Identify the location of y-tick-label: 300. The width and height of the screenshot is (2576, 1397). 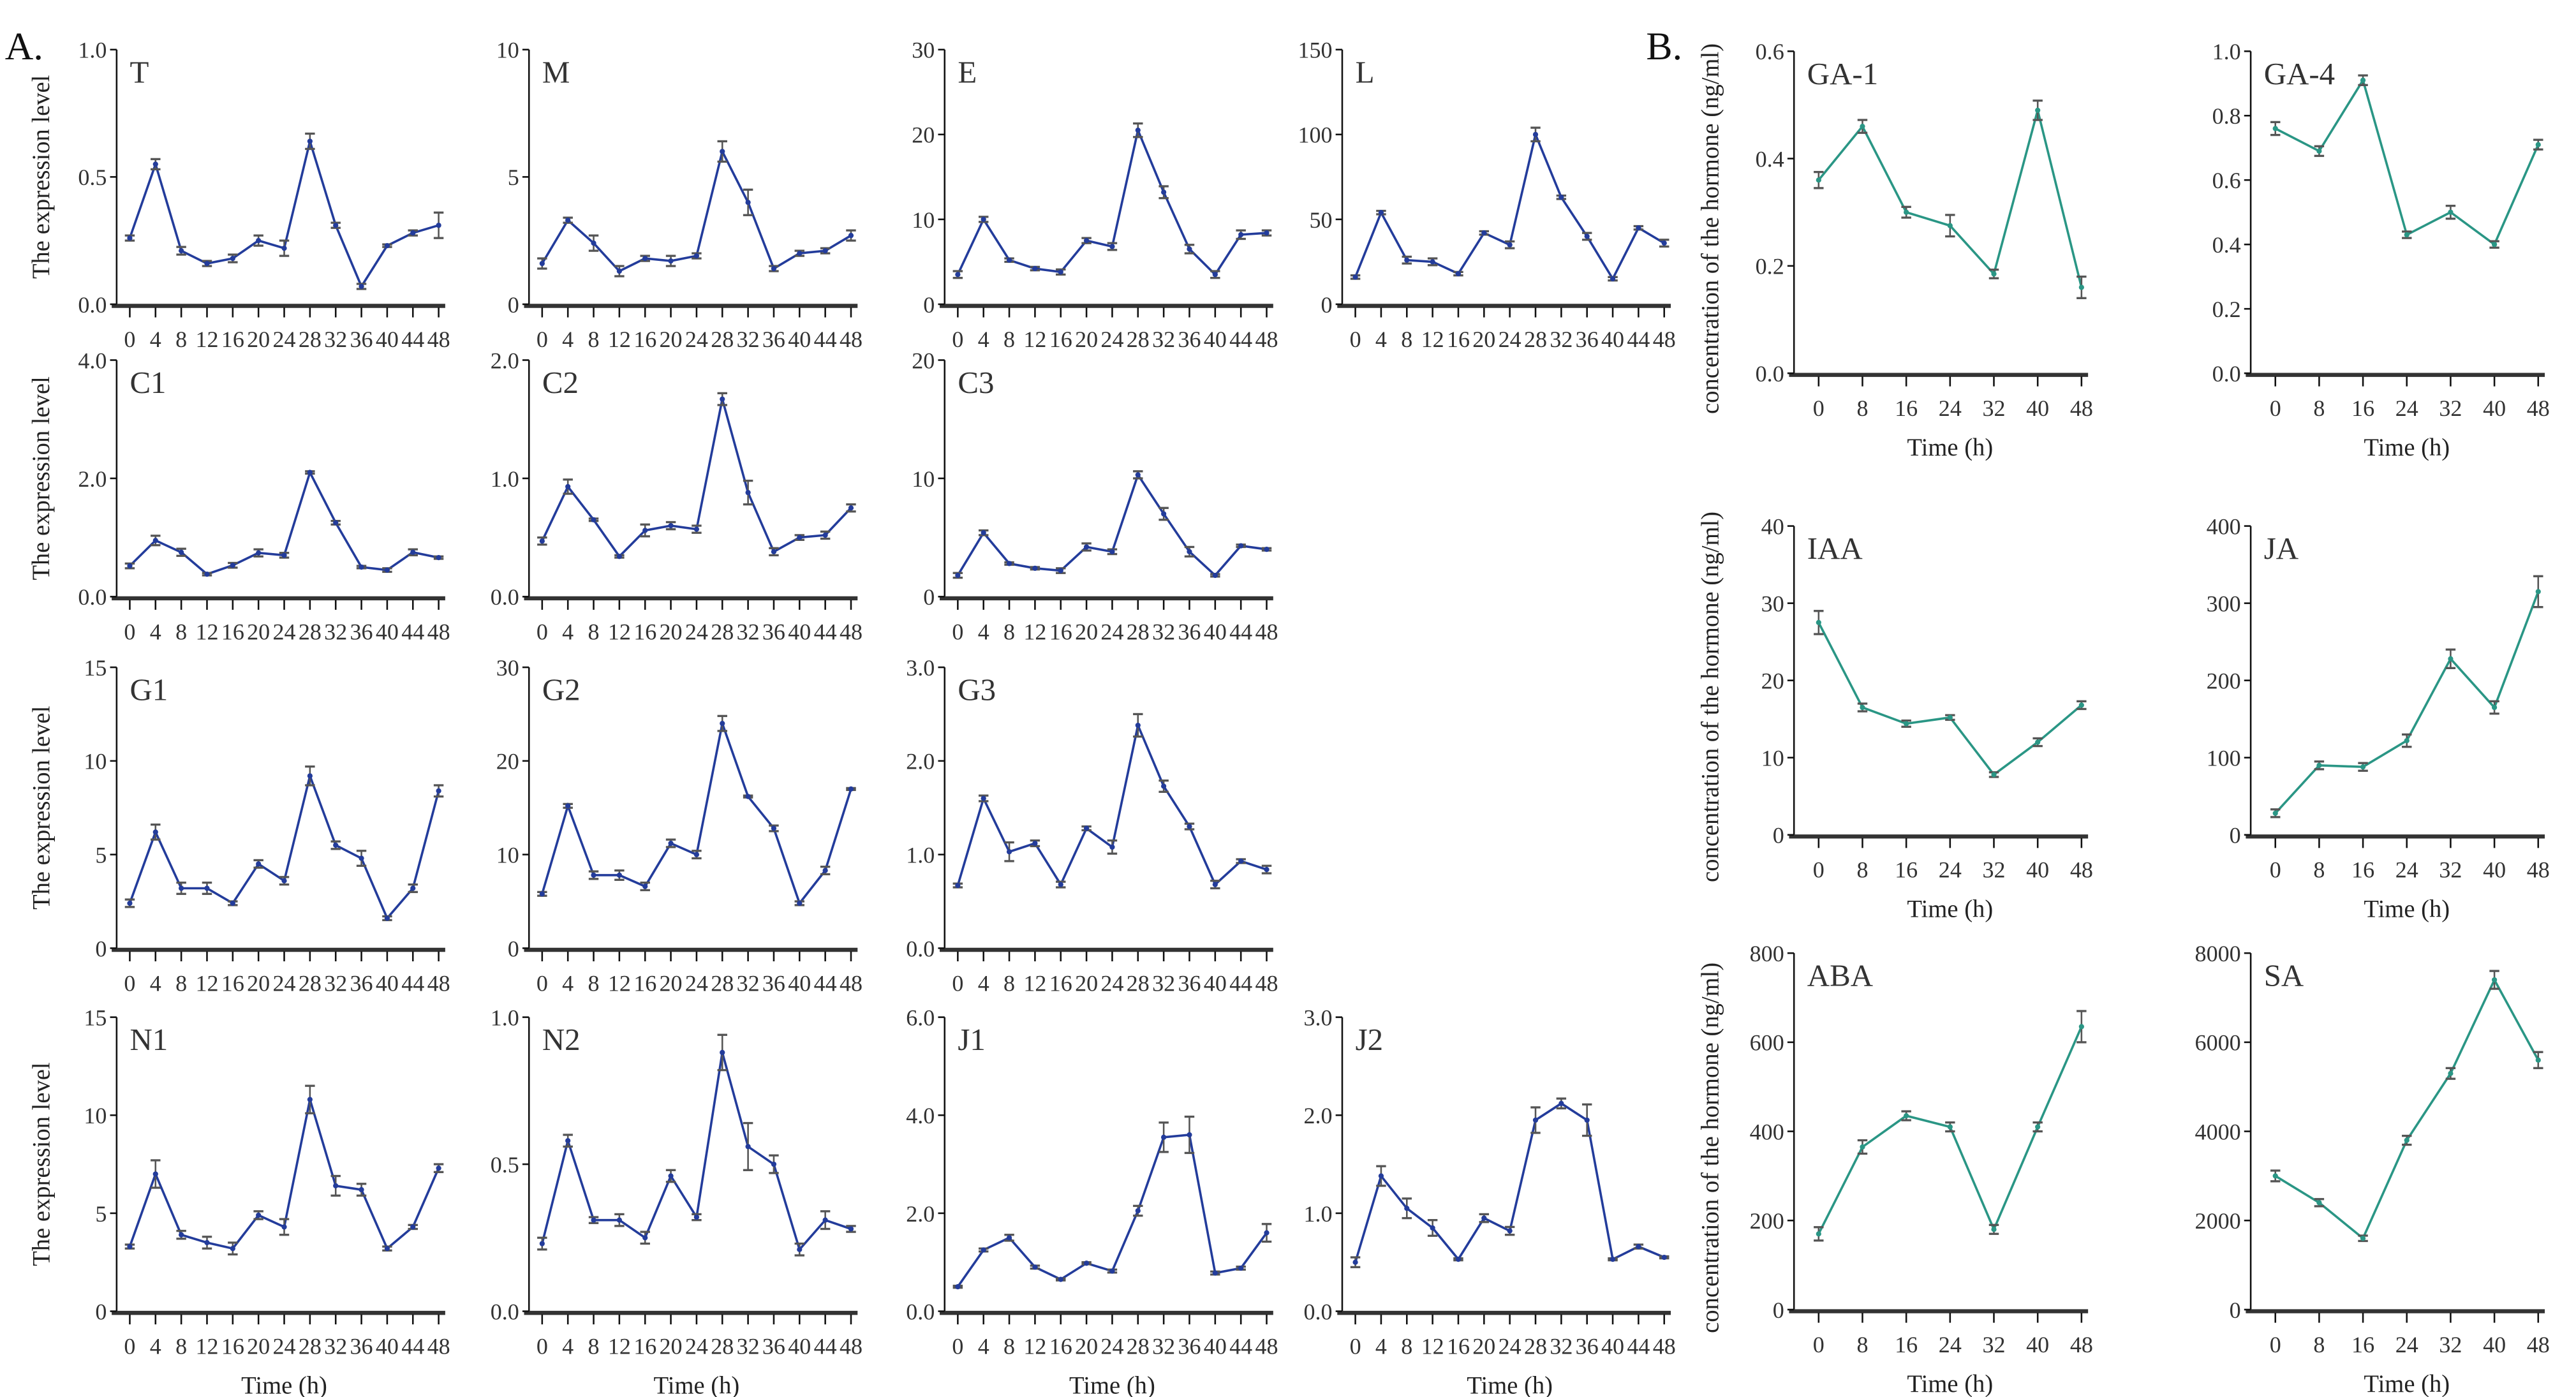
(2224, 604).